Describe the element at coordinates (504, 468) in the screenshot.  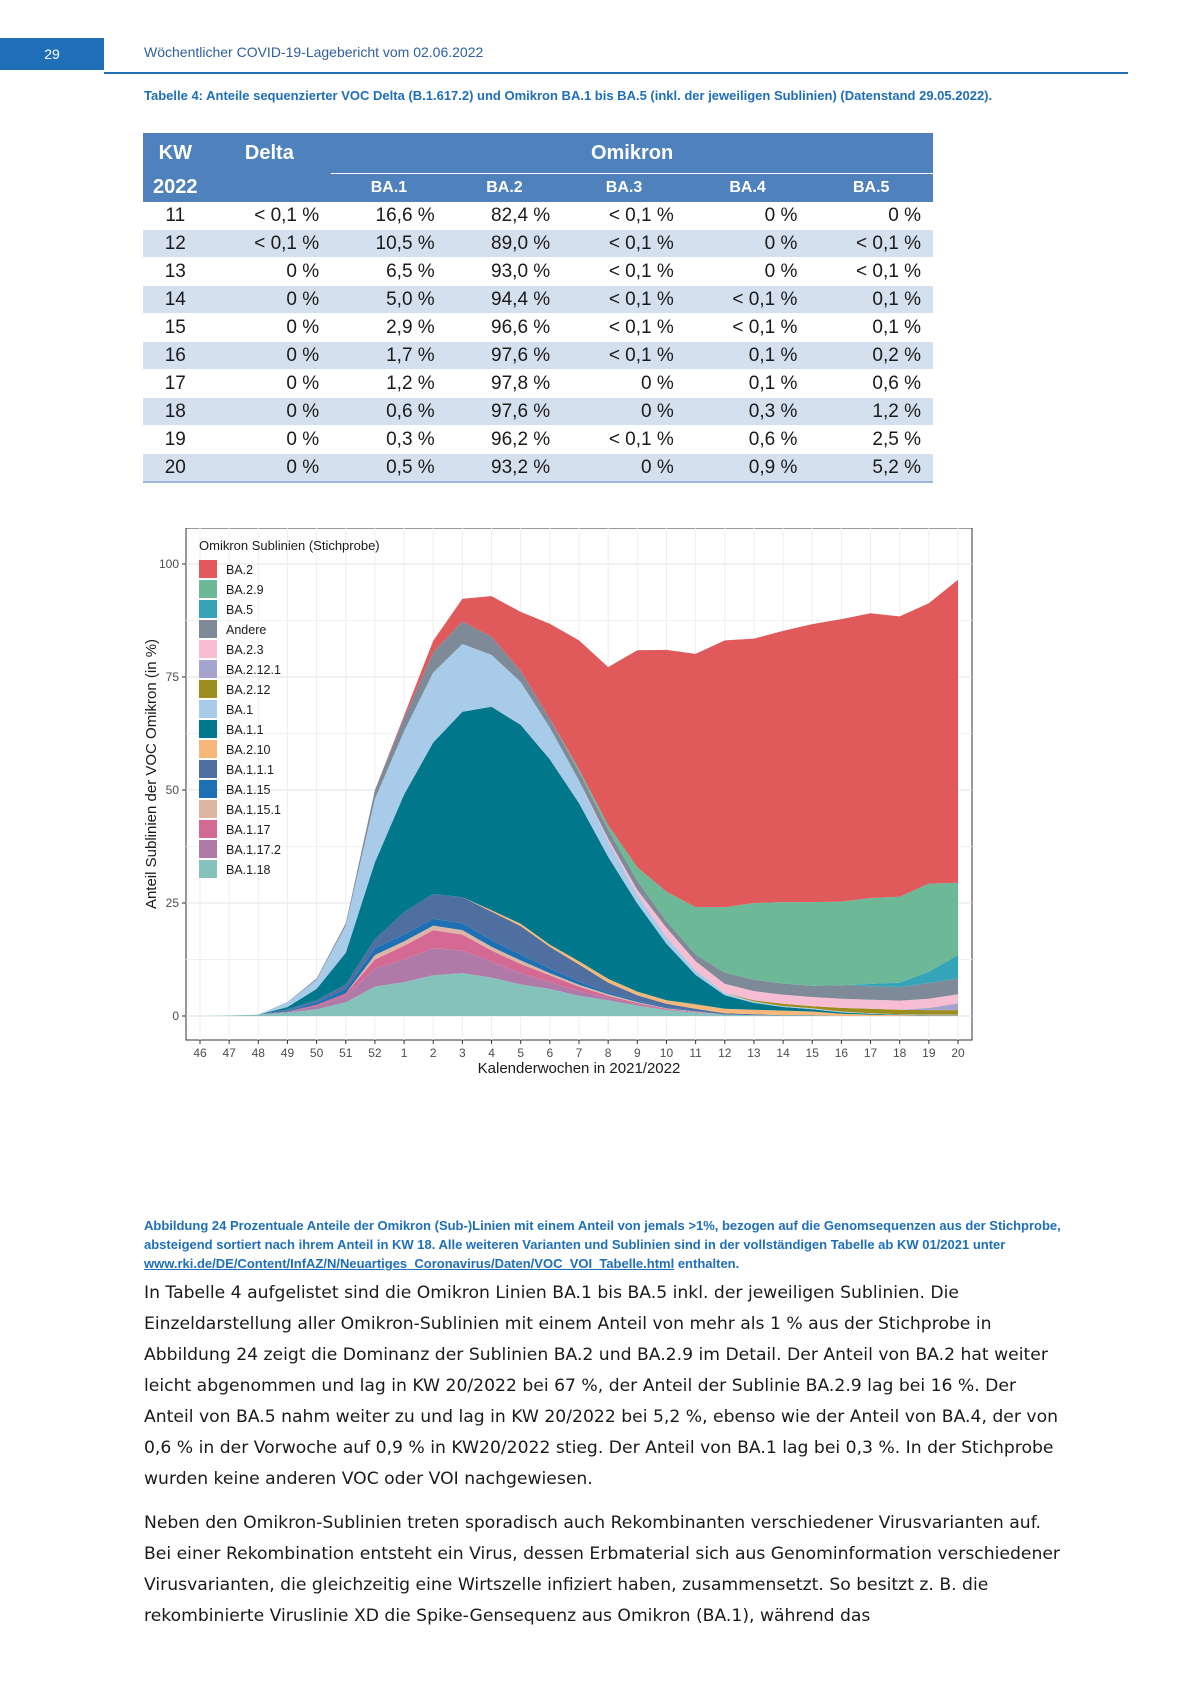
I see `share-cell: 93,2 %` at that location.